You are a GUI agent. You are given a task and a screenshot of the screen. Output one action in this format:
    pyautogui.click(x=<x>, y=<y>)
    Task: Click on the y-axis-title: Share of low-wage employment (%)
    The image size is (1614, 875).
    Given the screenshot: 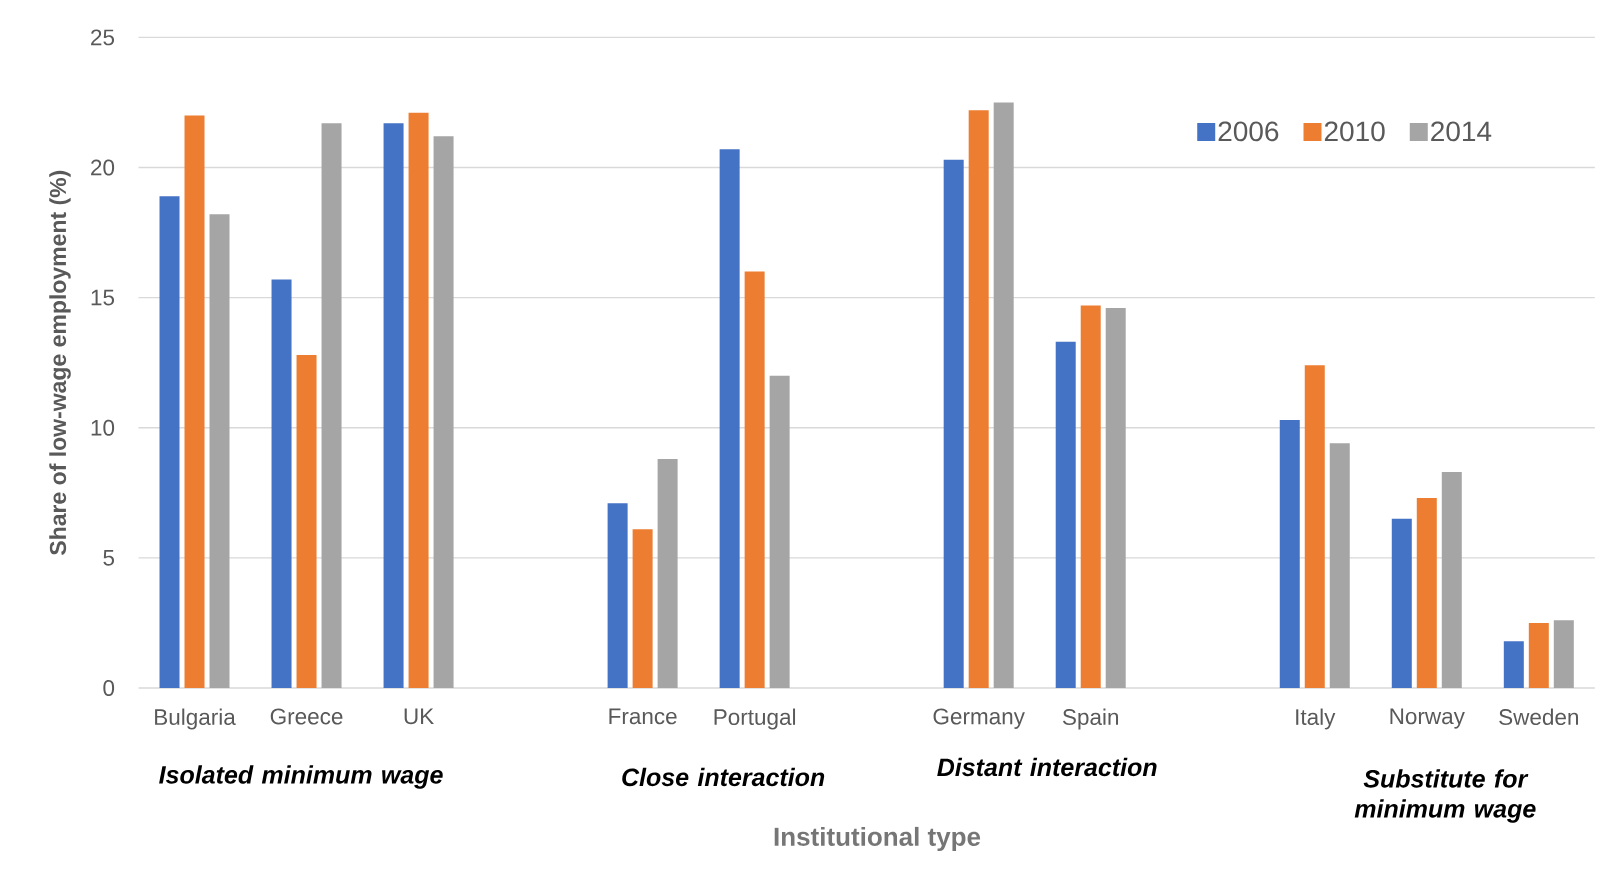 What is the action you would take?
    pyautogui.click(x=60, y=363)
    